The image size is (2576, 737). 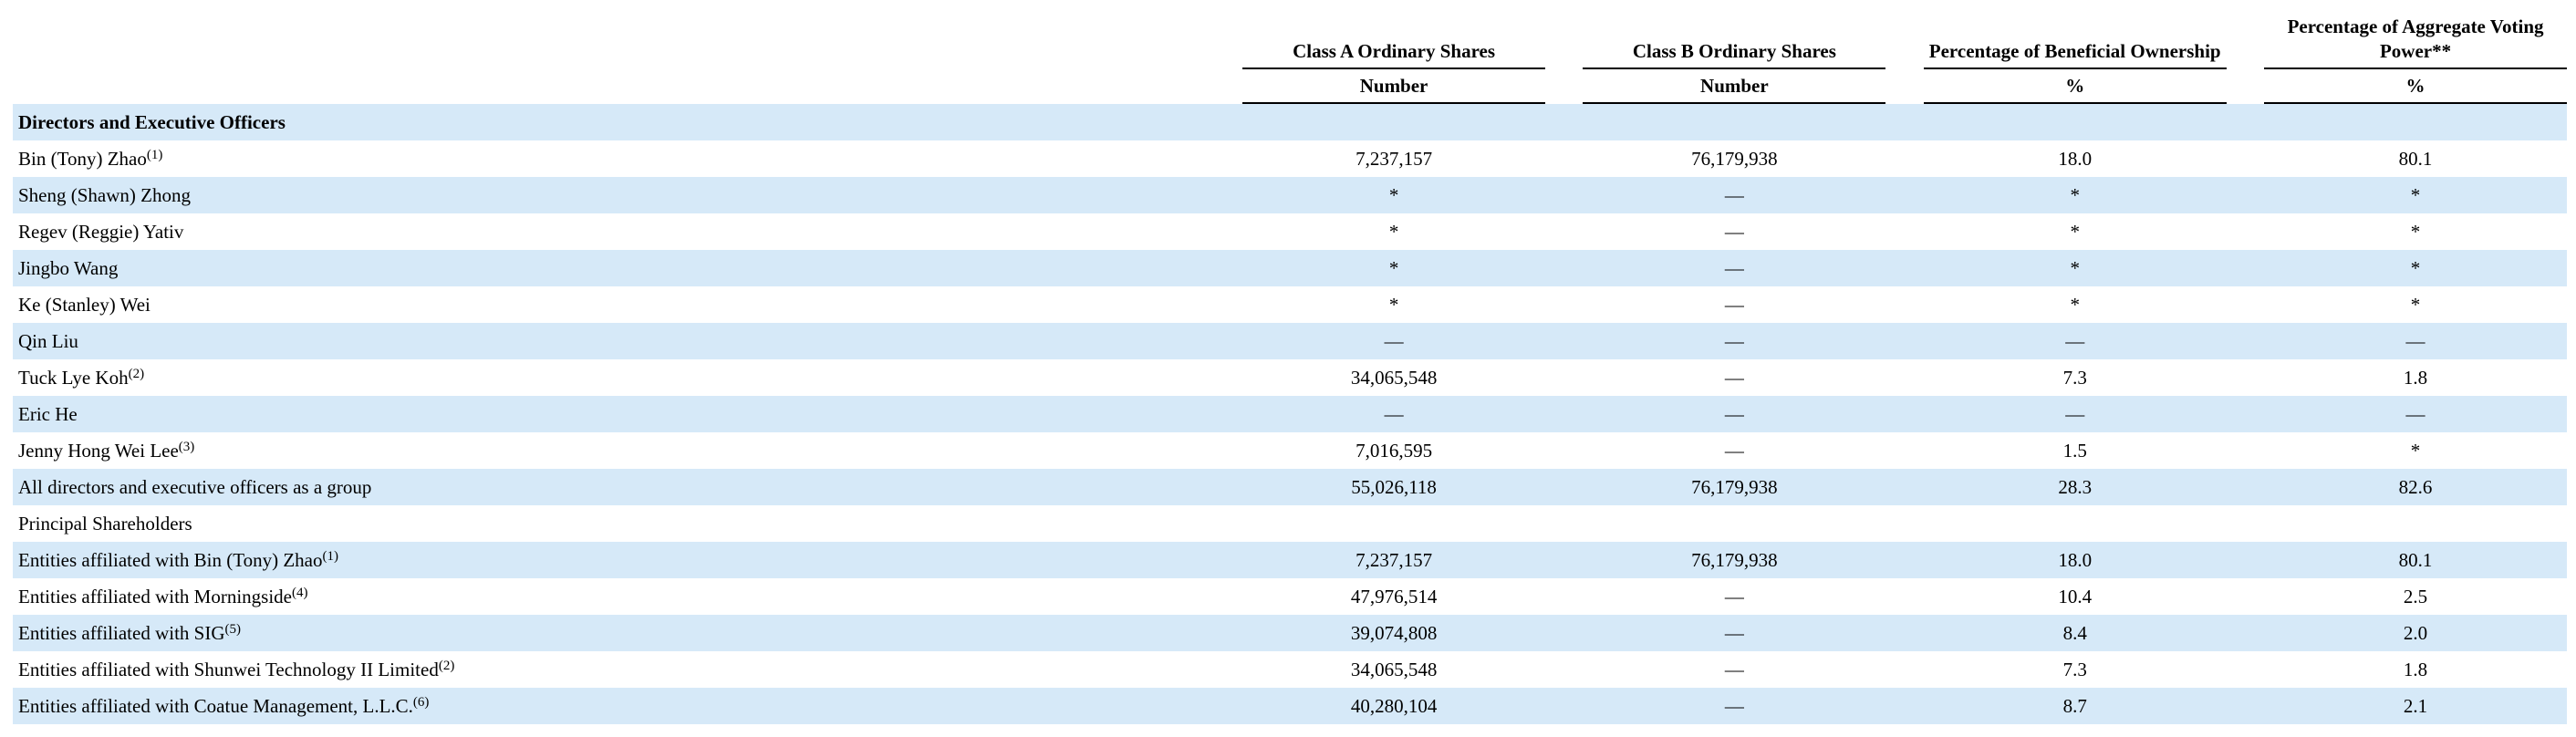 What do you see at coordinates (186, 446) in the screenshot?
I see `footnote-ref: (3)` at bounding box center [186, 446].